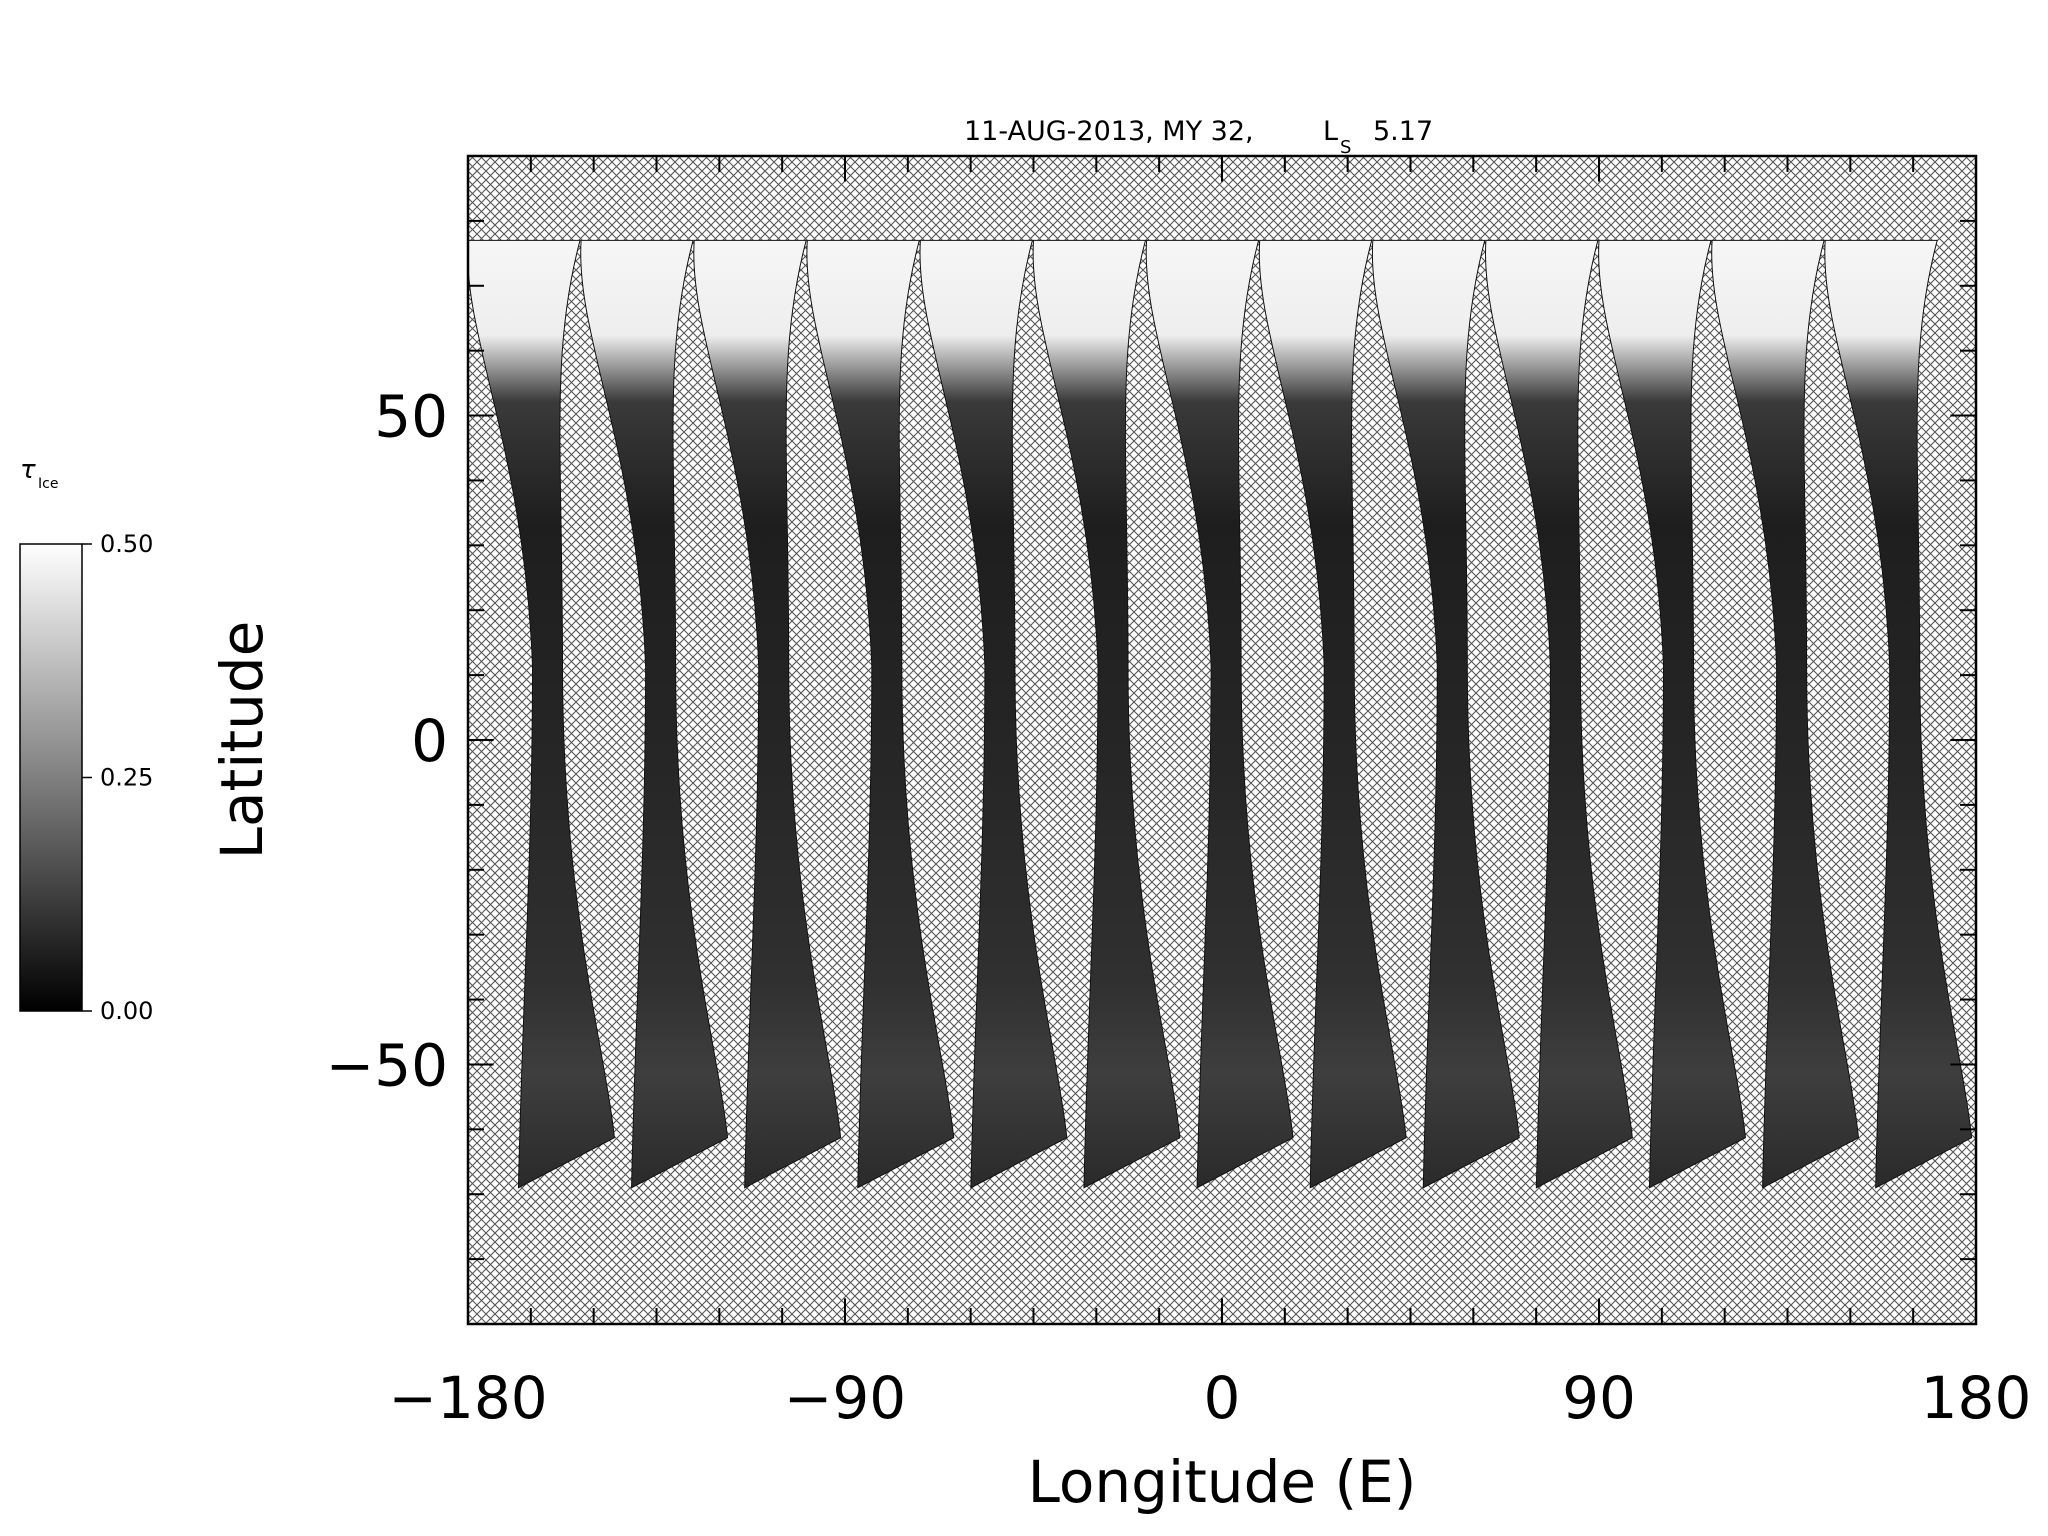 This screenshot has width=2048, height=1536. Describe the element at coordinates (429, 741) in the screenshot. I see `y-tick-label: 0` at that location.